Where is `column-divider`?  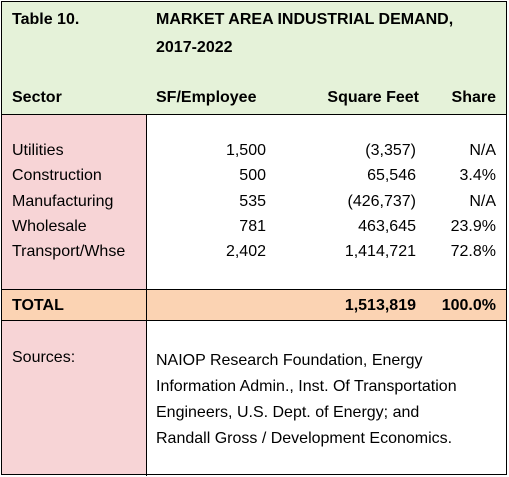 column-divider is located at coordinates (146, 295).